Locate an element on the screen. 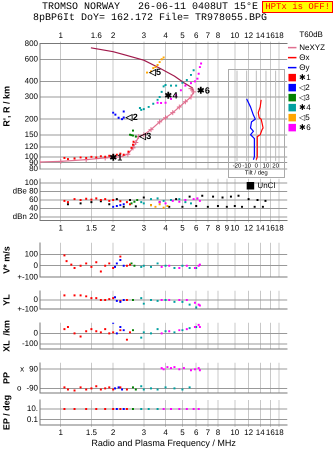 The width and height of the screenshot is (335, 451). text: HPTx is OFF! is located at coordinates (297, 7).